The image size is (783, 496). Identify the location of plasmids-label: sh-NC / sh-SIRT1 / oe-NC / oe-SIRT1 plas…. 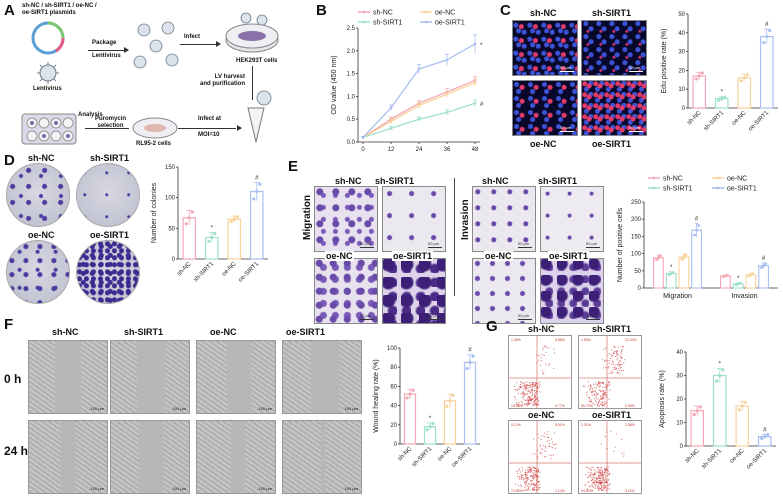
(59, 9).